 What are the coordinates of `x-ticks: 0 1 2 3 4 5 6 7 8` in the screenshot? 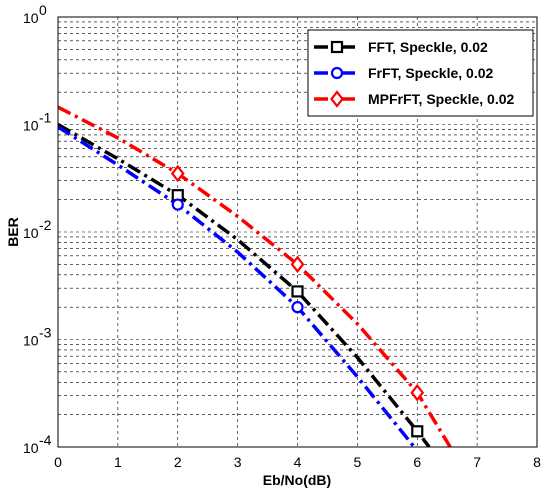 It's located at (297, 462).